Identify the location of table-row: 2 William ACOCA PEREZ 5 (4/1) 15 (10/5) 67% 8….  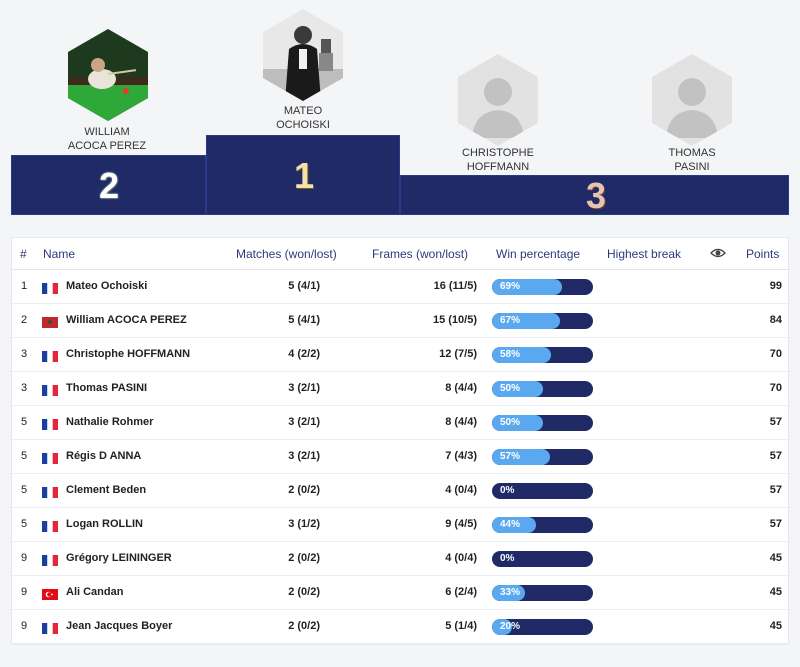
(401, 321).